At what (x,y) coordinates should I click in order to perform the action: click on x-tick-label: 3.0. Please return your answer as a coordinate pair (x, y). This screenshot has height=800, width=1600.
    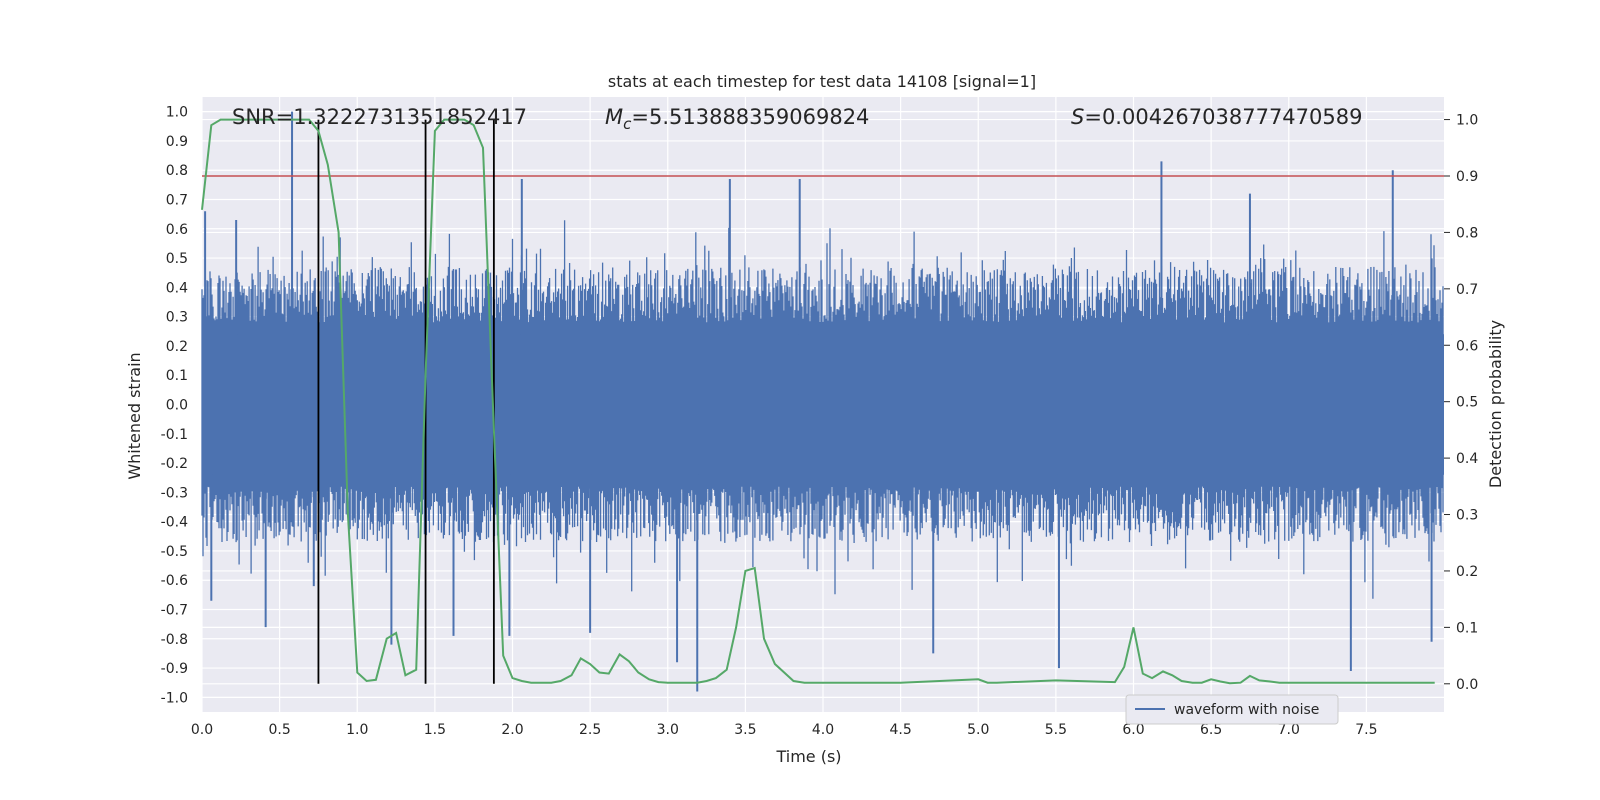
    Looking at the image, I should click on (668, 730).